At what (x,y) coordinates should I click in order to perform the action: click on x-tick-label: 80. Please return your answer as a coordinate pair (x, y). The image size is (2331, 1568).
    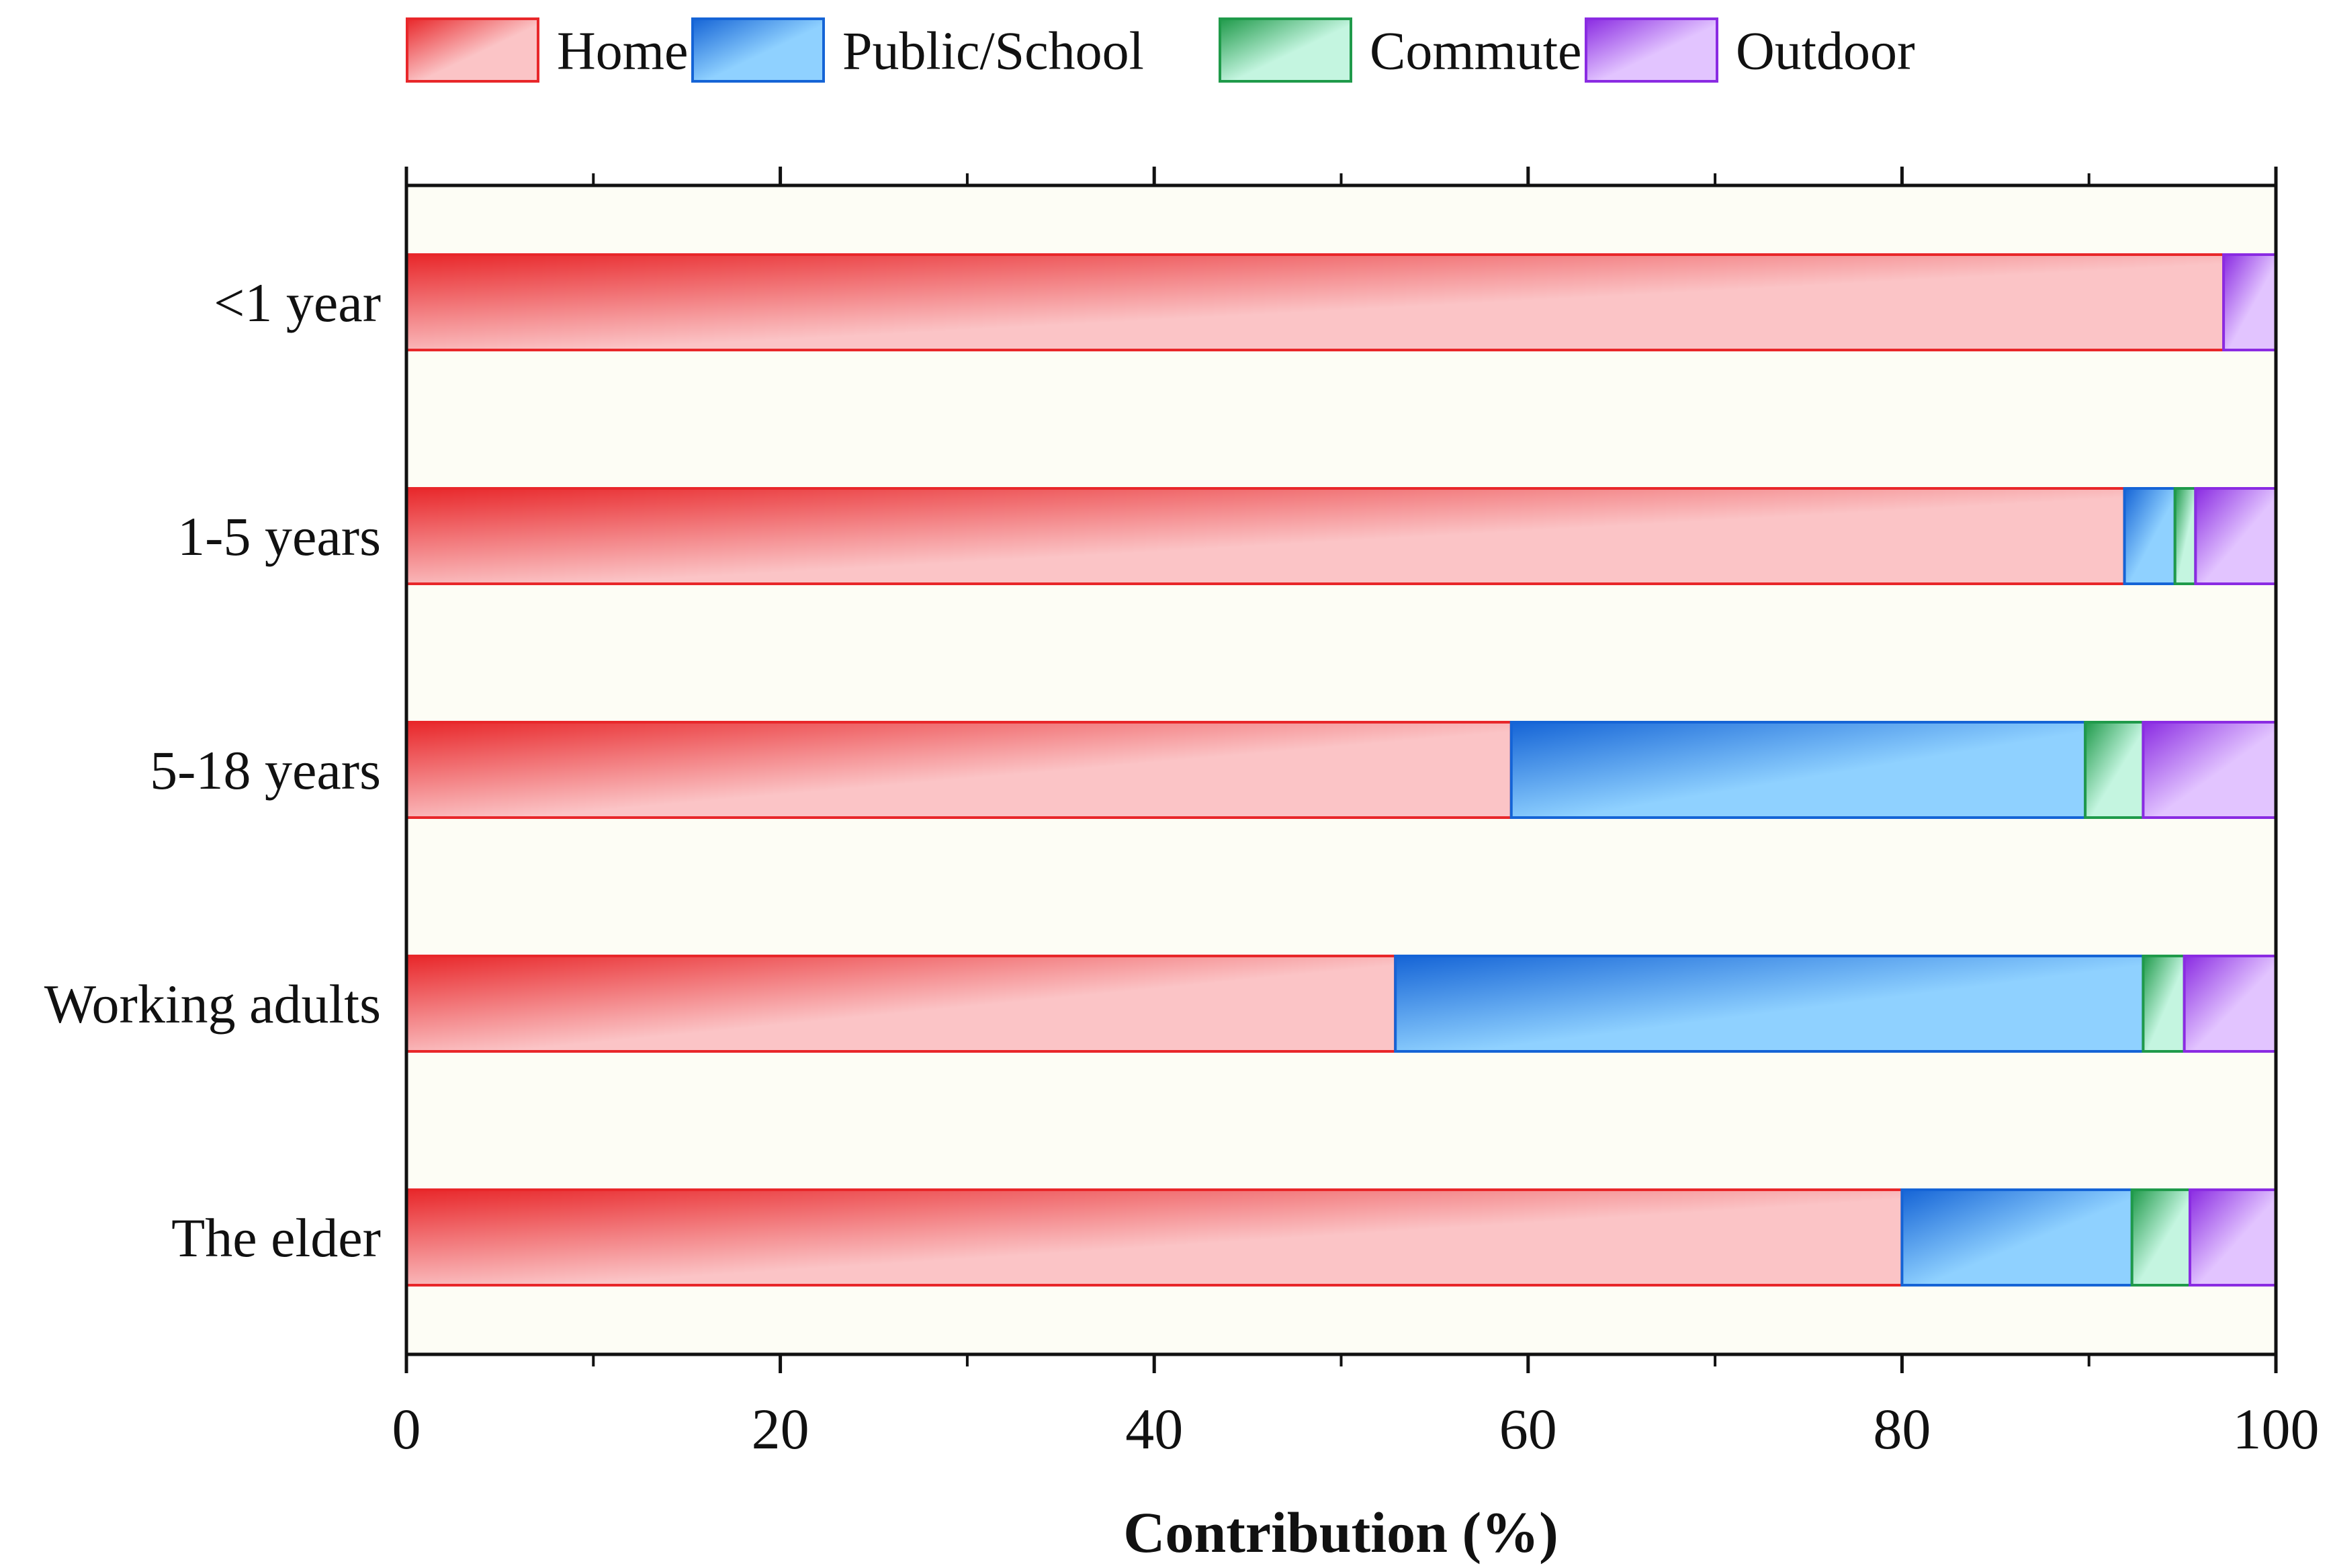
    Looking at the image, I should click on (1902, 1429).